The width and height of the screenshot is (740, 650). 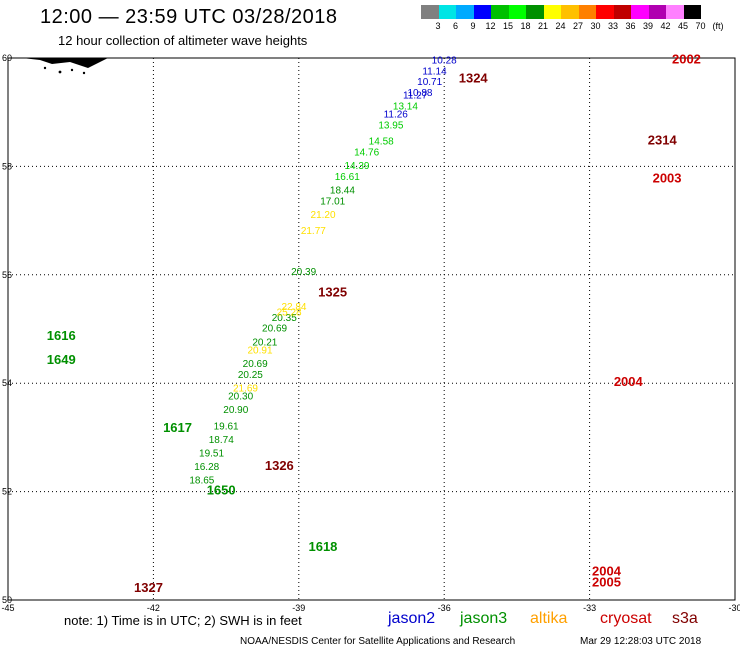 I want to click on legend-value: 12, so click(x=490, y=26).